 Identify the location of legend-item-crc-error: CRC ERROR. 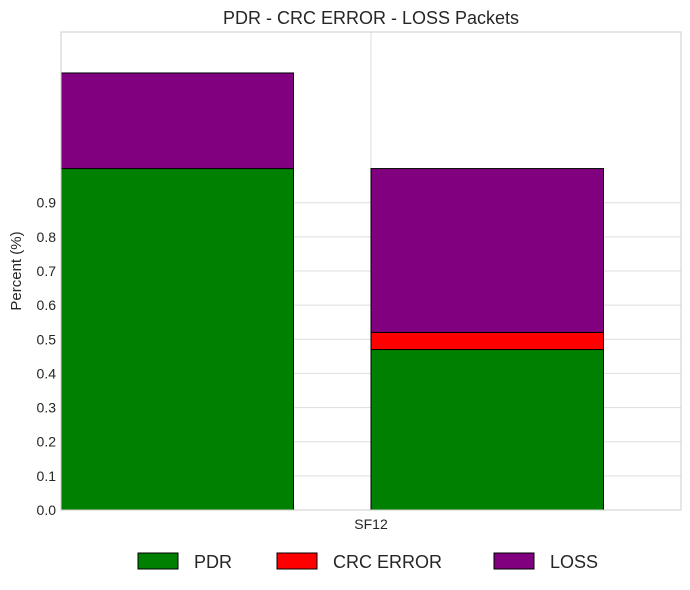
(359, 562).